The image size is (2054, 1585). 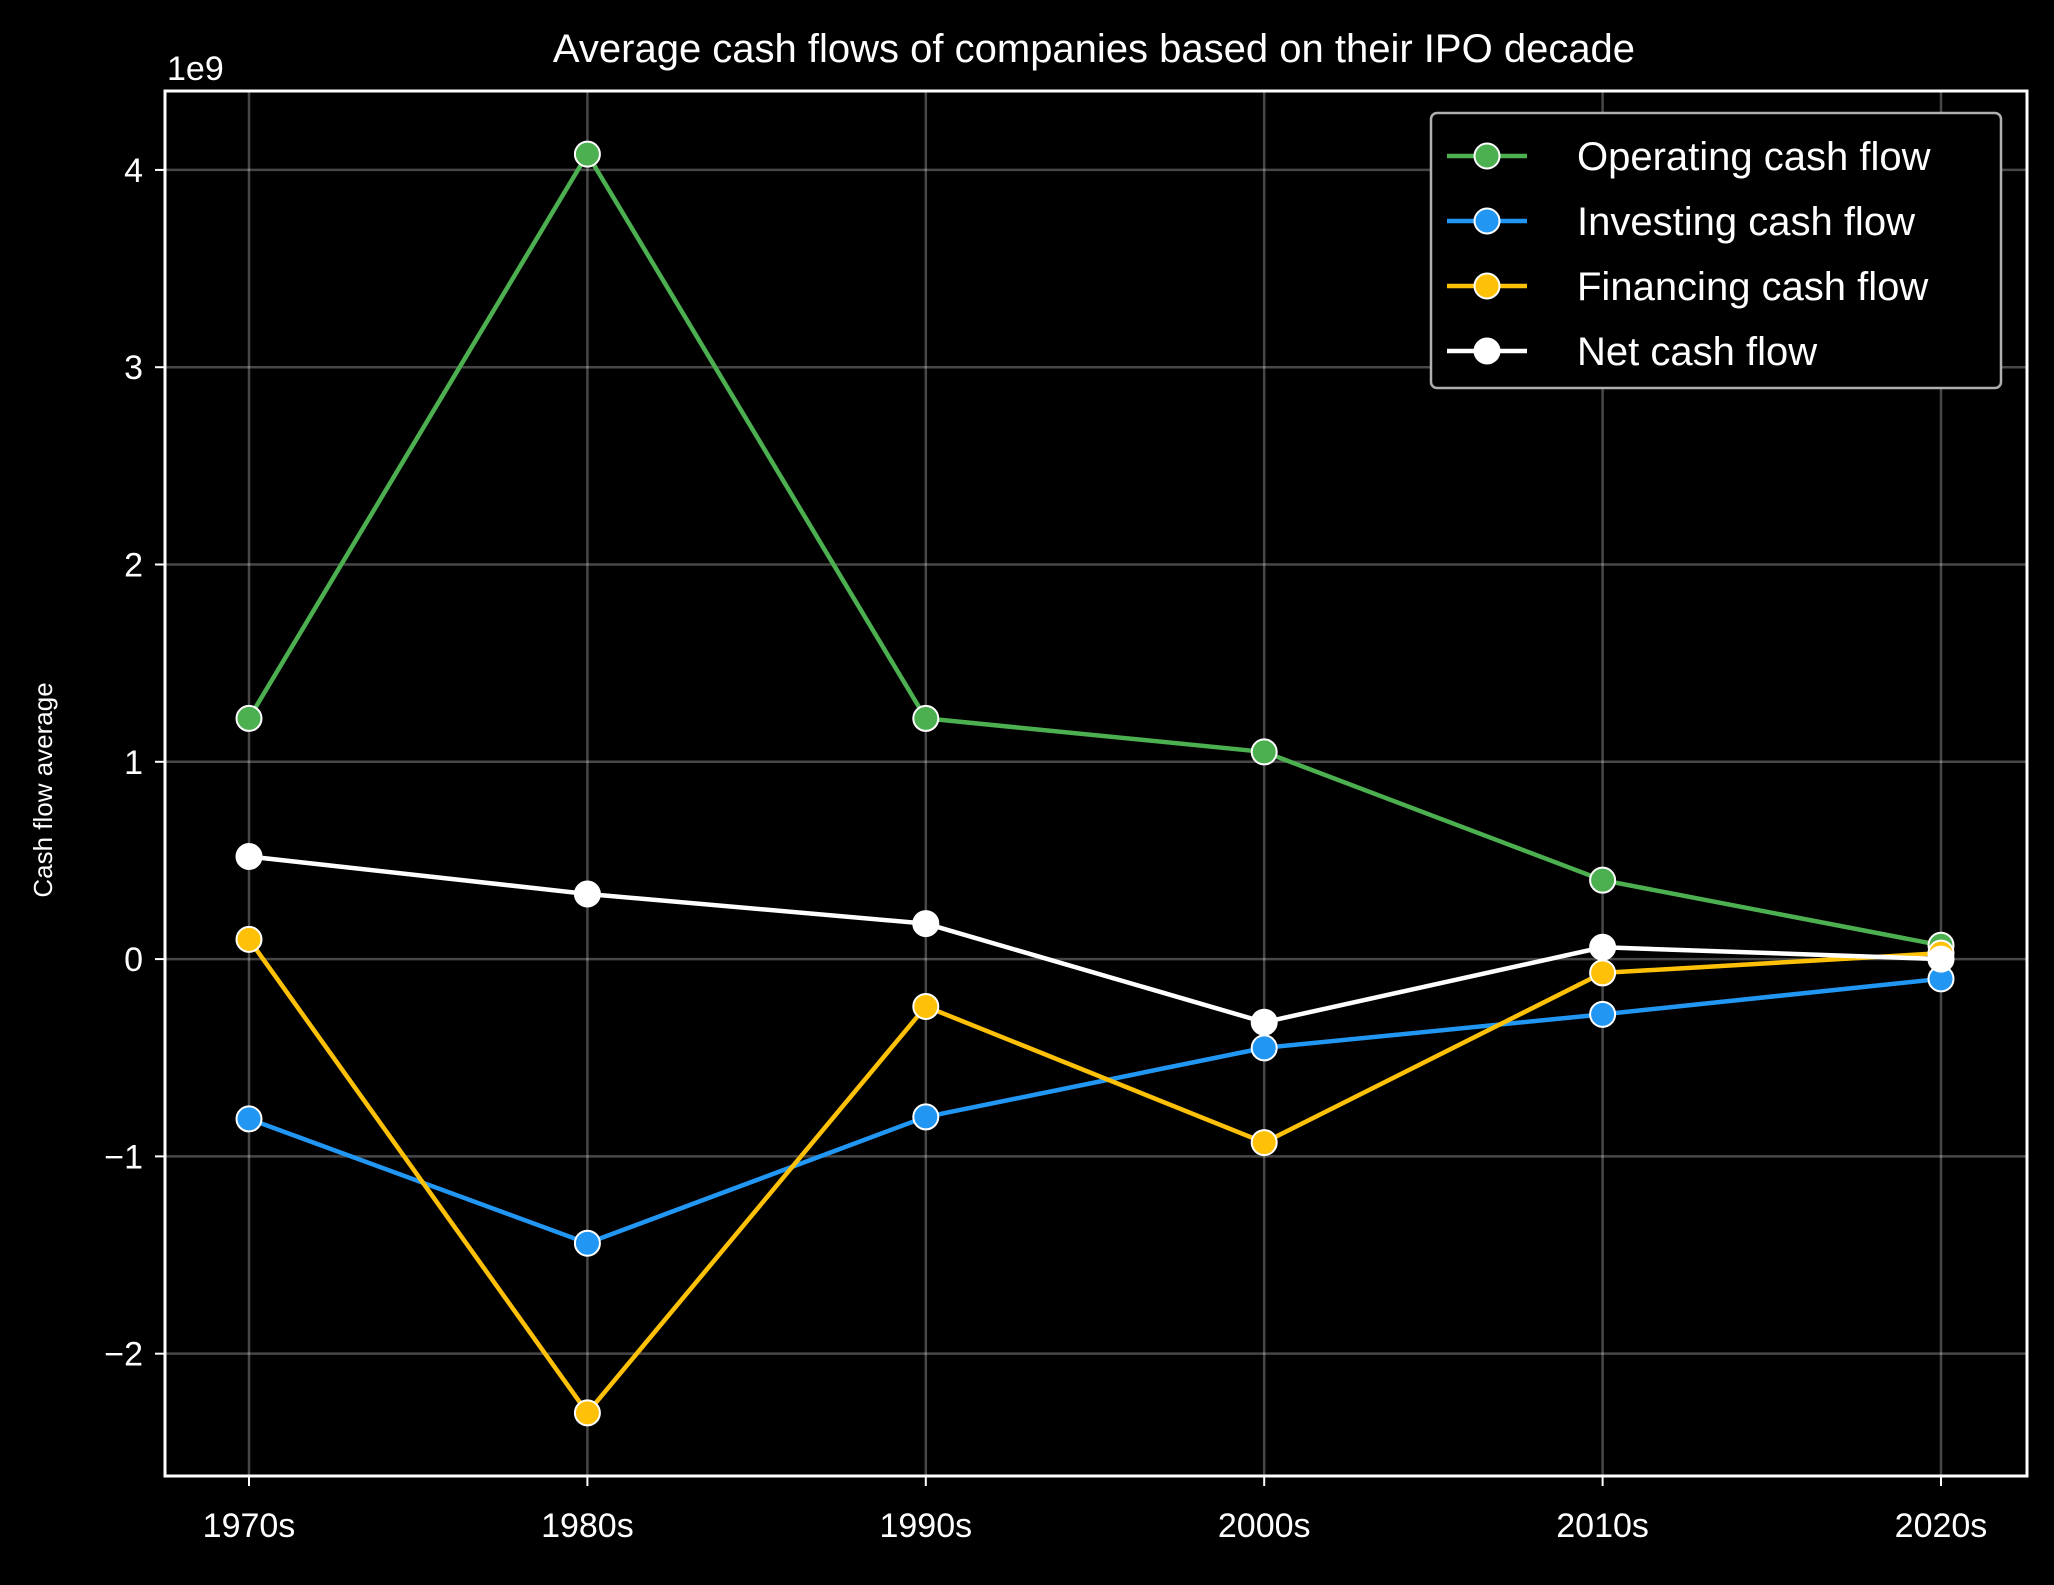 I want to click on legend-entry: Financing cash flow, so click(x=1687, y=287).